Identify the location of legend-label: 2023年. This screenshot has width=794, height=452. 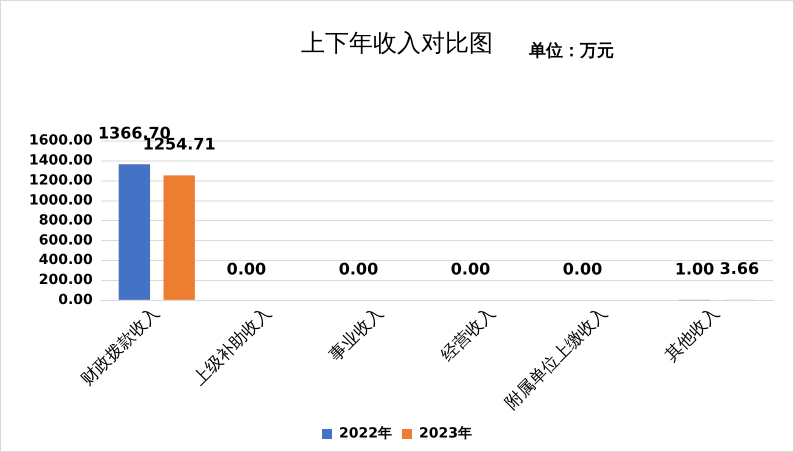
(445, 434).